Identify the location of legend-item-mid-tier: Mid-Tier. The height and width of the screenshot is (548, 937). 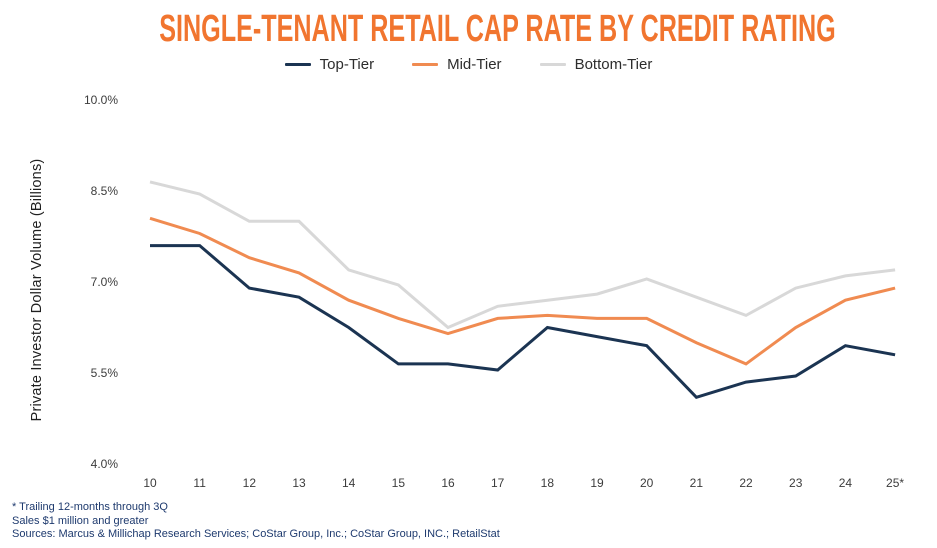
(457, 64).